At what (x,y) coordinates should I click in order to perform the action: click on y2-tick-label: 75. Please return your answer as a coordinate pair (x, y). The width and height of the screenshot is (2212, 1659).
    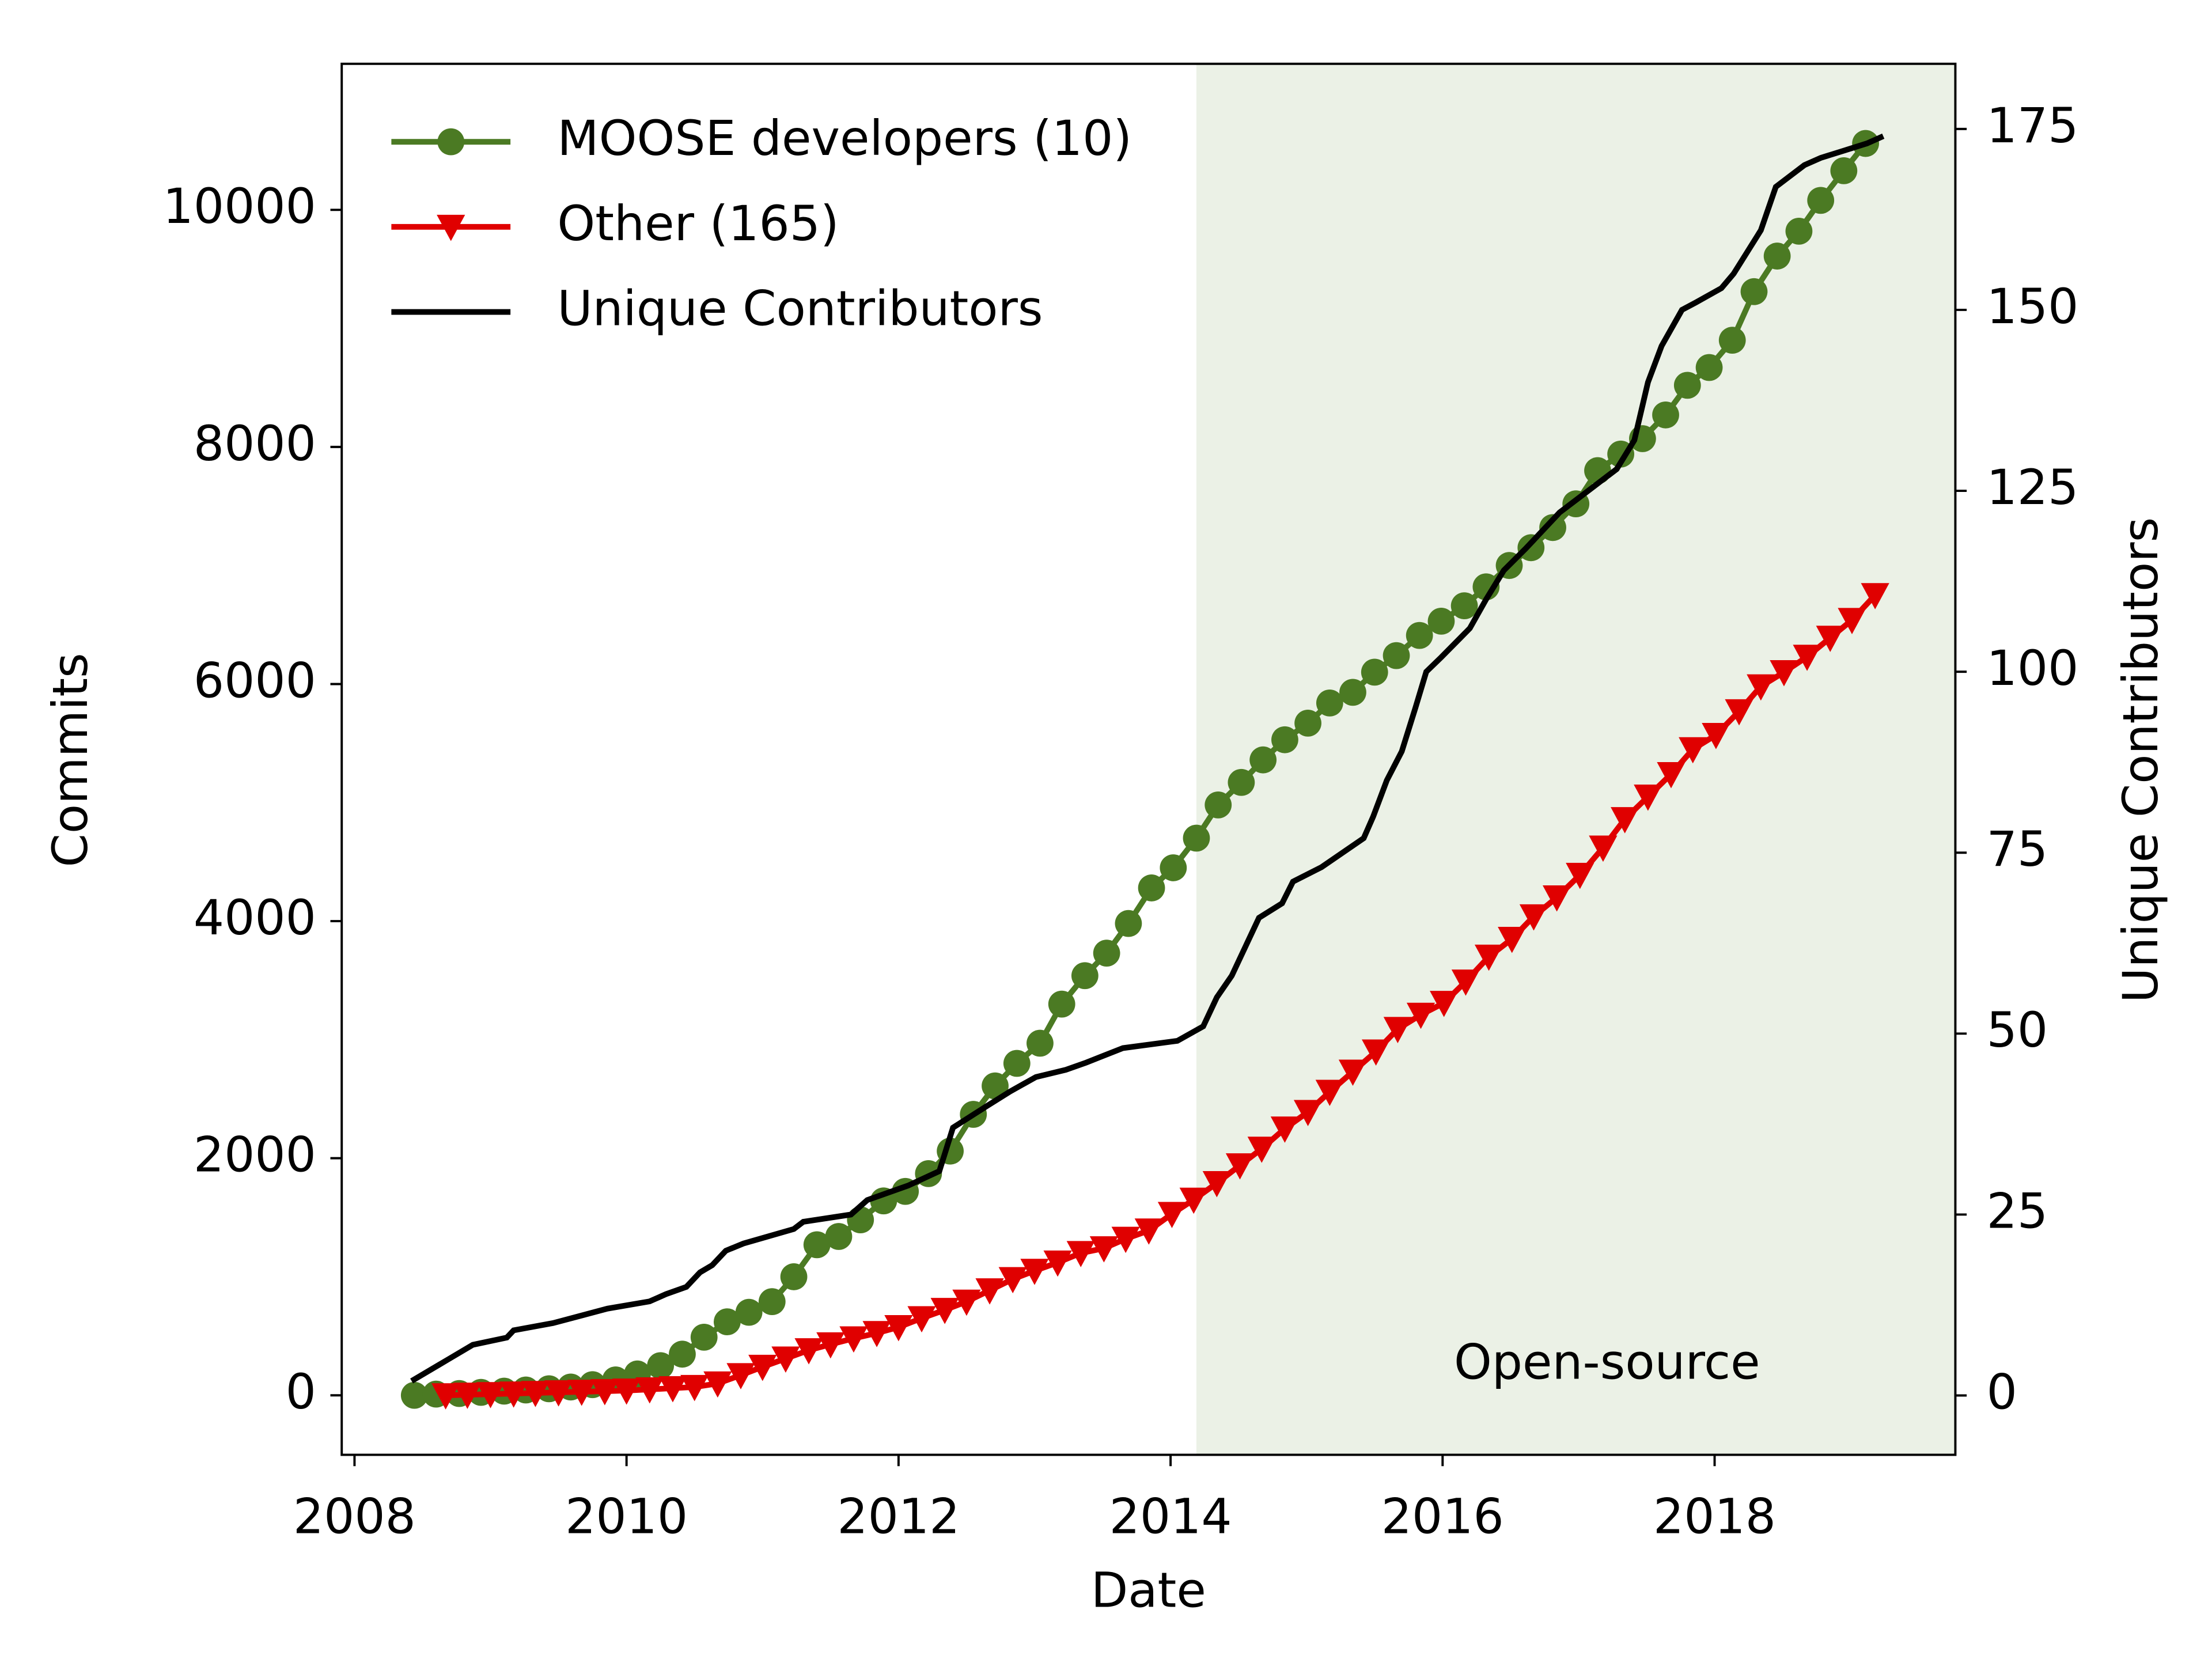
    Looking at the image, I should click on (2017, 849).